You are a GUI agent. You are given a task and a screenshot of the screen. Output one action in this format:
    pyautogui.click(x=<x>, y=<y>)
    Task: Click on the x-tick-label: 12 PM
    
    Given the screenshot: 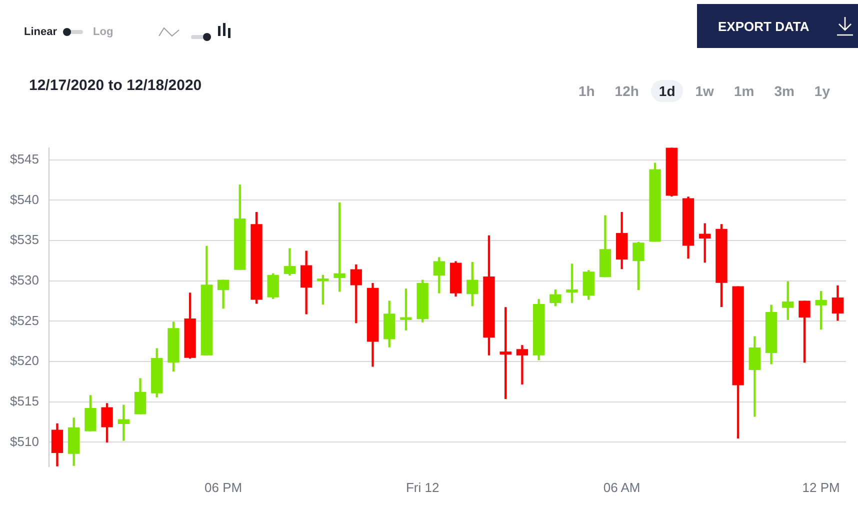 What is the action you would take?
    pyautogui.click(x=821, y=487)
    